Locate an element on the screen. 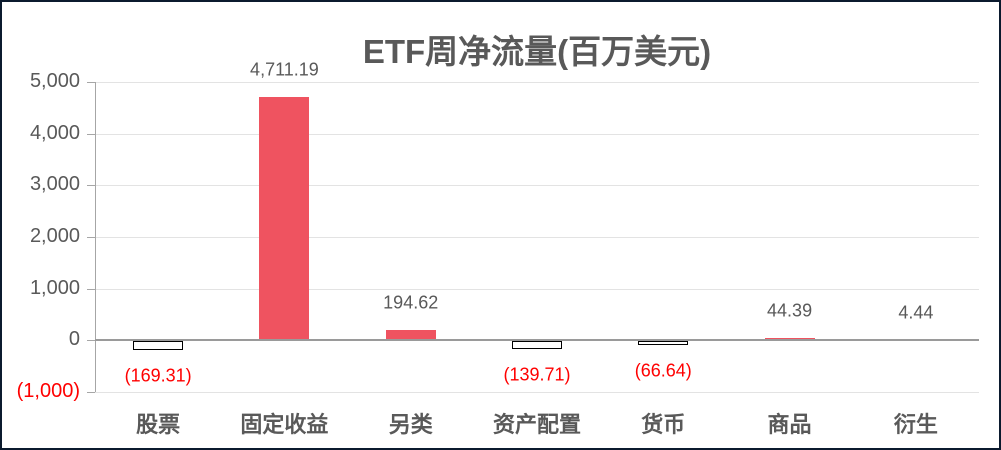 The height and width of the screenshot is (450, 1001). x-axis-label: 股票 is located at coordinates (158, 424).